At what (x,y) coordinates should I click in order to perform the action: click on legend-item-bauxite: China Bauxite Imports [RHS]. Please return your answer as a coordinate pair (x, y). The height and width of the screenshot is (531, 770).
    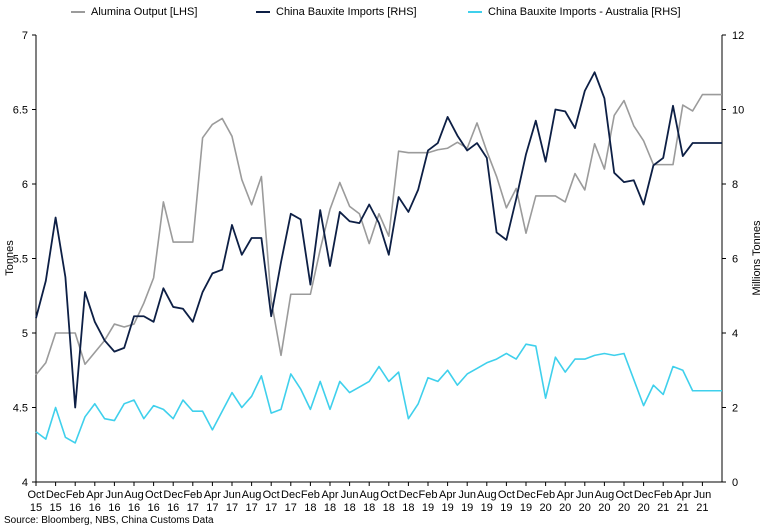
    Looking at the image, I should click on (336, 12).